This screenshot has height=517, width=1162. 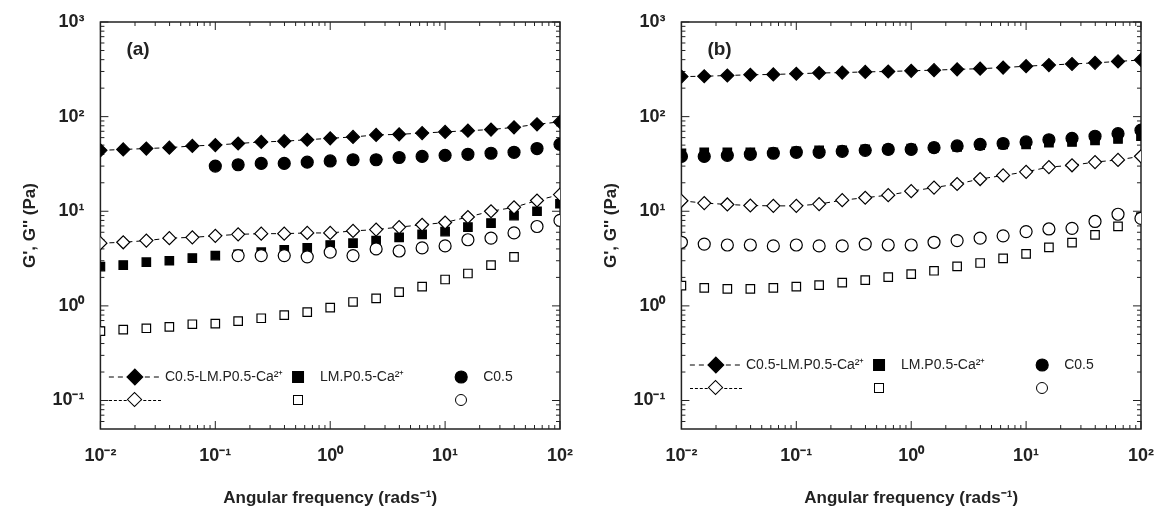 What do you see at coordinates (138, 49) in the screenshot?
I see `text: (a)` at bounding box center [138, 49].